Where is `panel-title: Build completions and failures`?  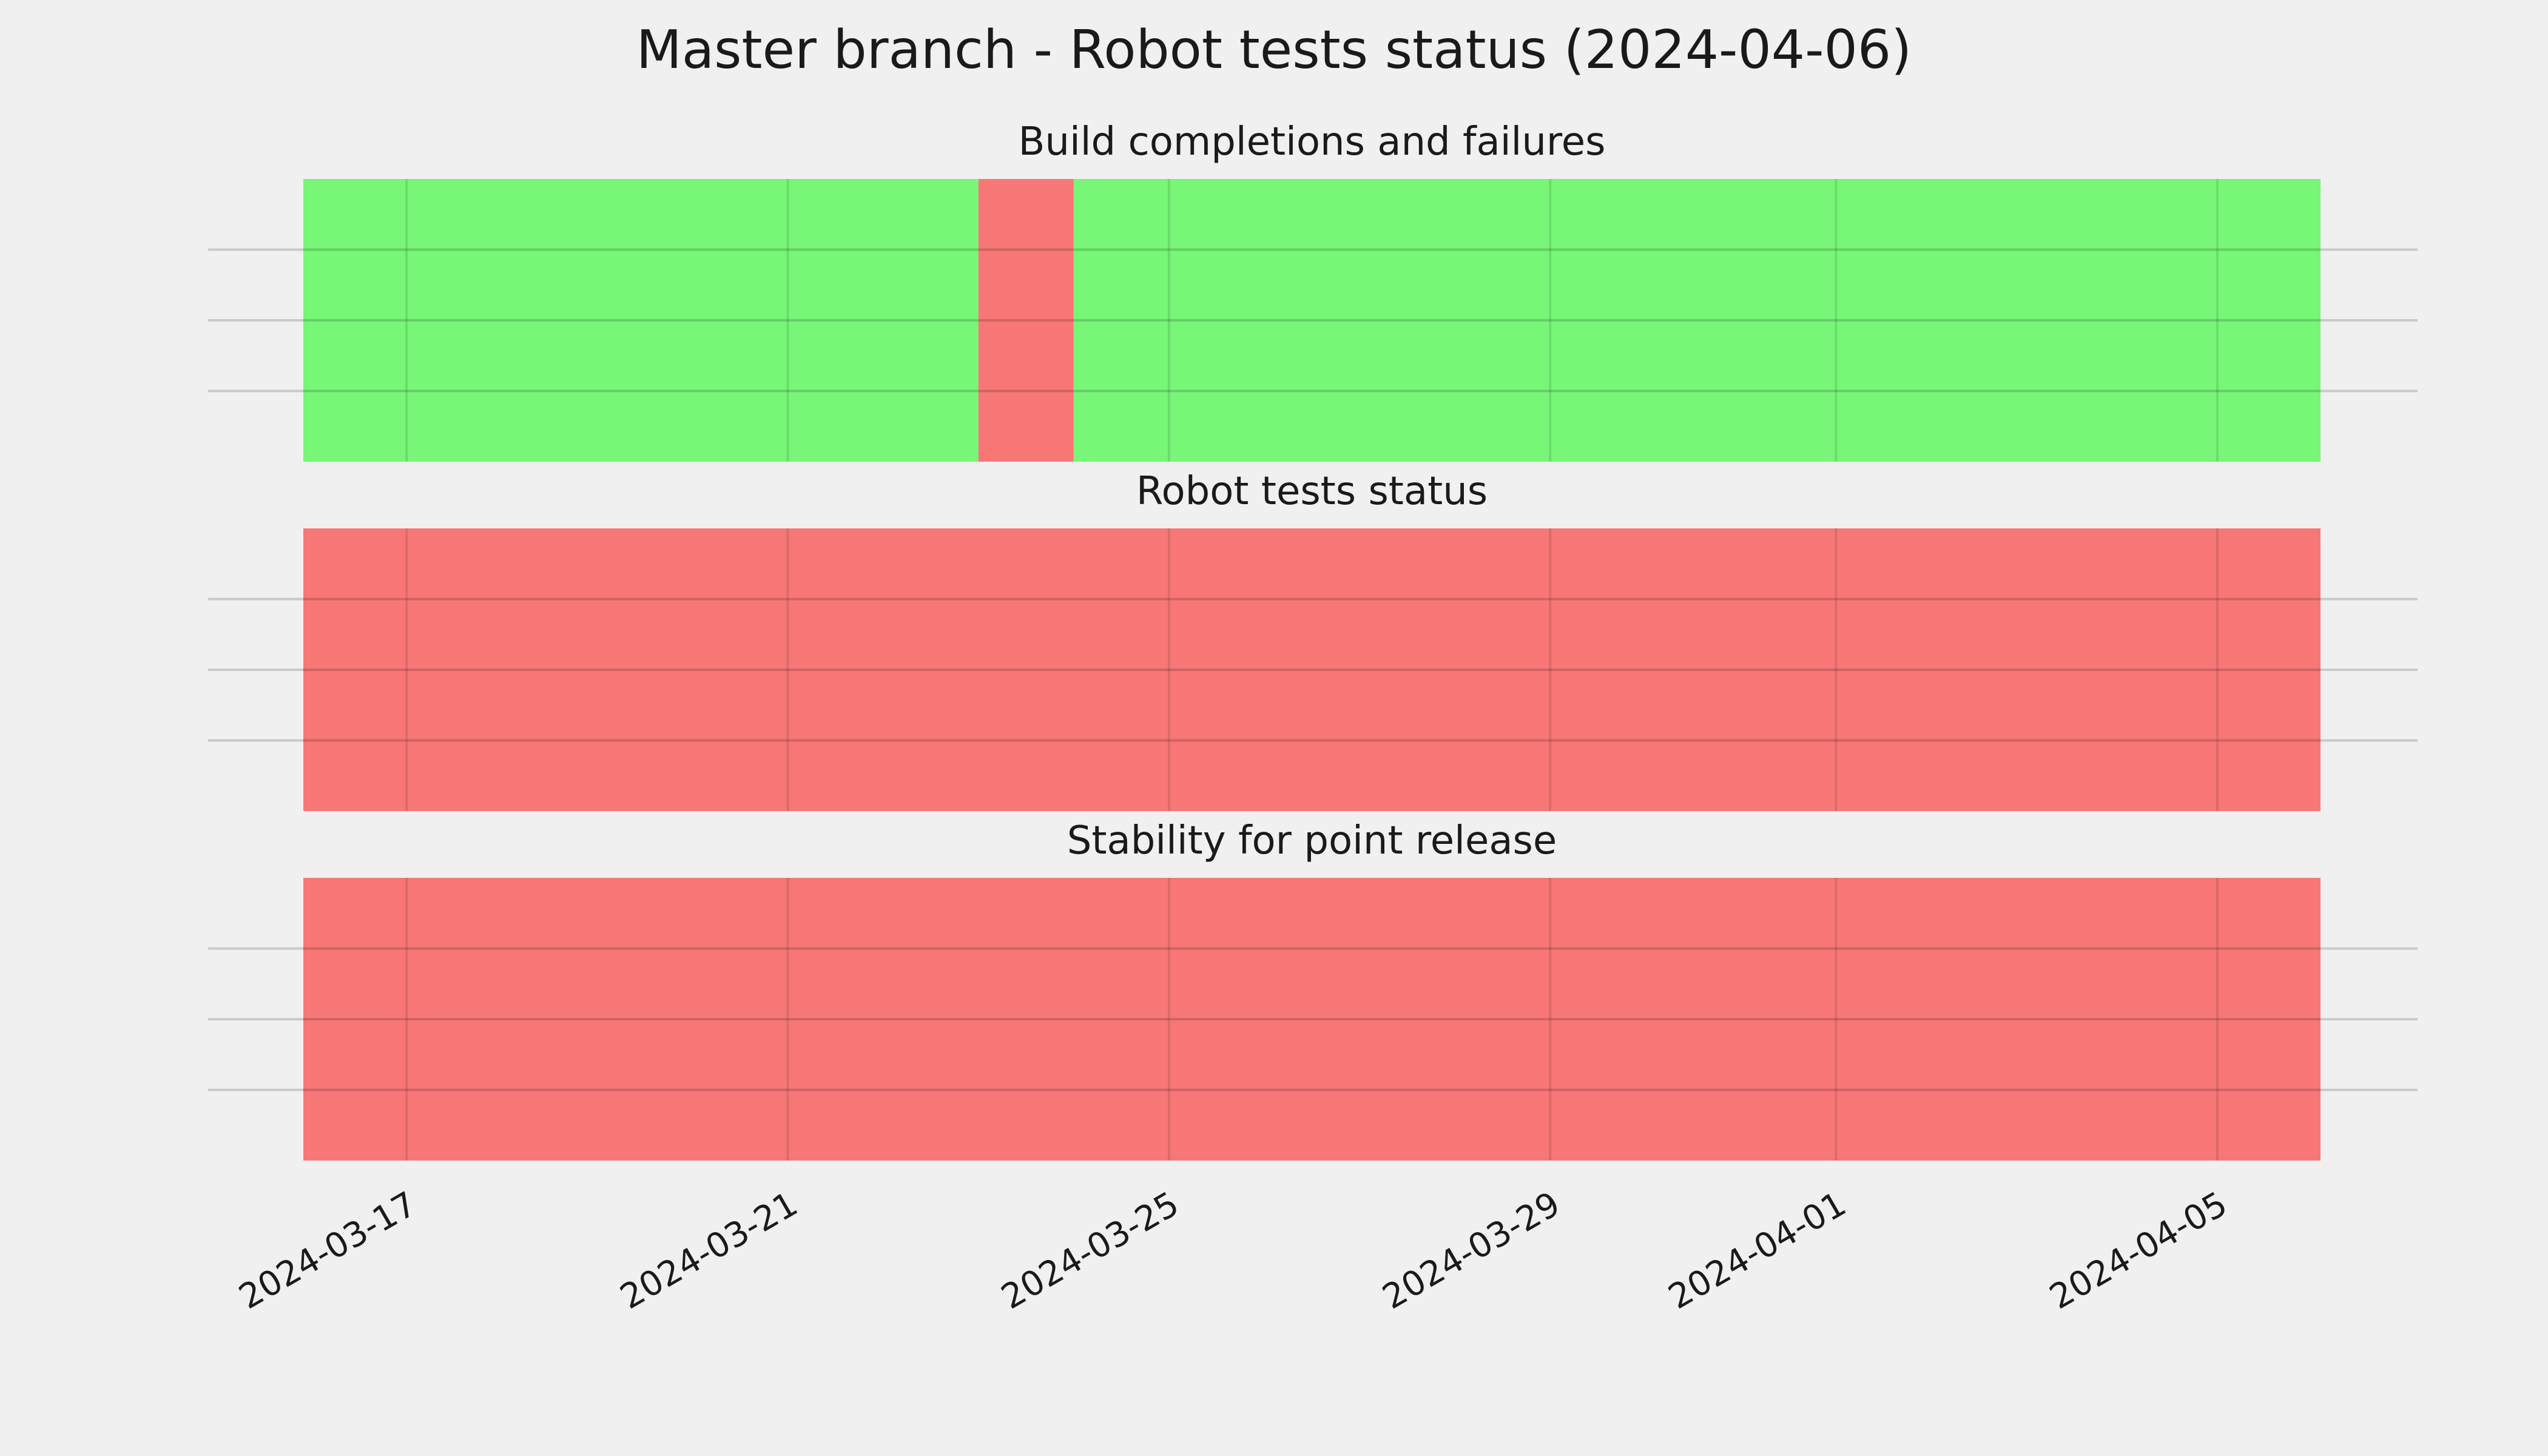
panel-title: Build completions and failures is located at coordinates (1312, 142).